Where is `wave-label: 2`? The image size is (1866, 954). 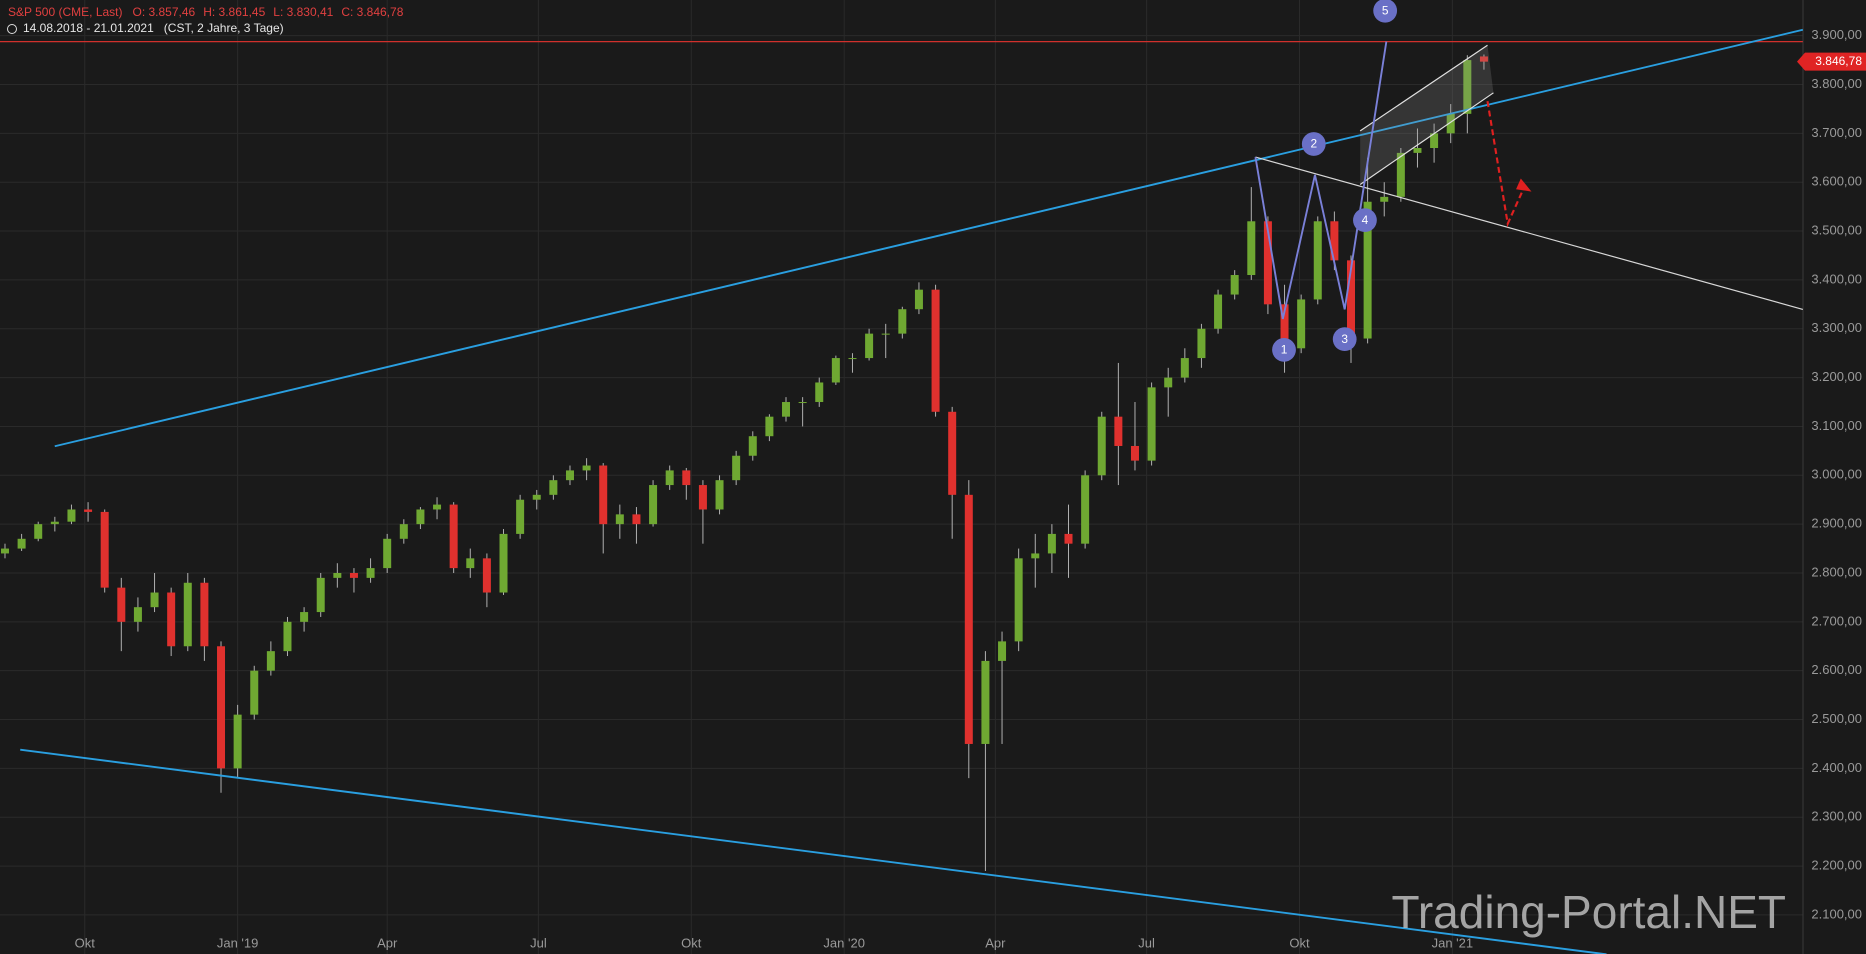
wave-label: 2 is located at coordinates (1313, 144).